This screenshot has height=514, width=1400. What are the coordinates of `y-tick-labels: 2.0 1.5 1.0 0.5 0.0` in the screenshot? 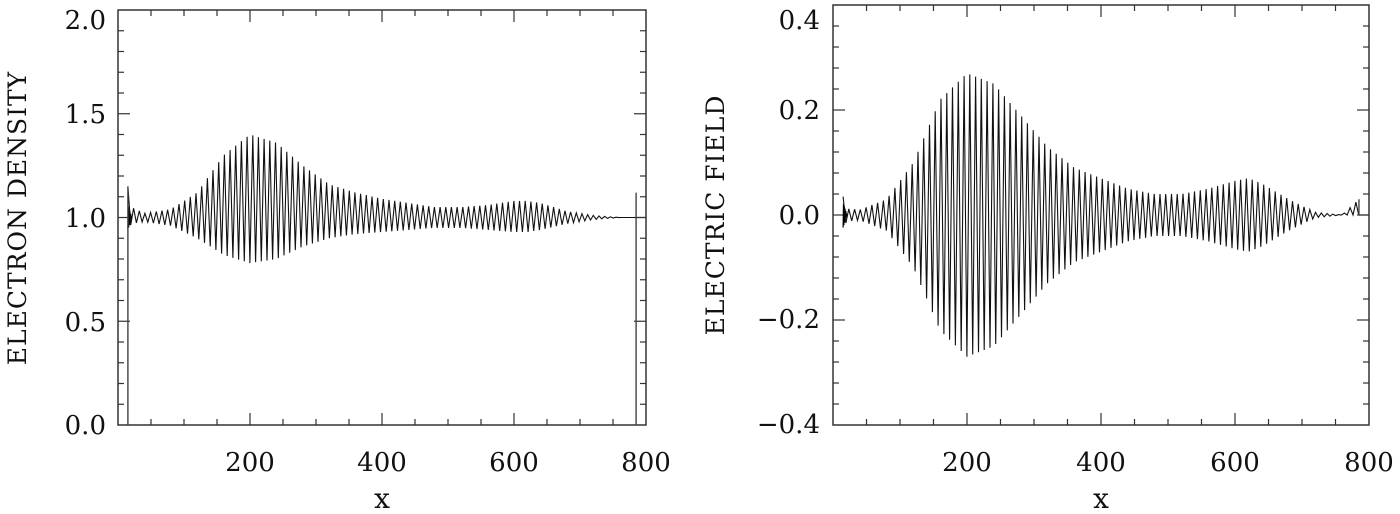 It's located at (85, 223).